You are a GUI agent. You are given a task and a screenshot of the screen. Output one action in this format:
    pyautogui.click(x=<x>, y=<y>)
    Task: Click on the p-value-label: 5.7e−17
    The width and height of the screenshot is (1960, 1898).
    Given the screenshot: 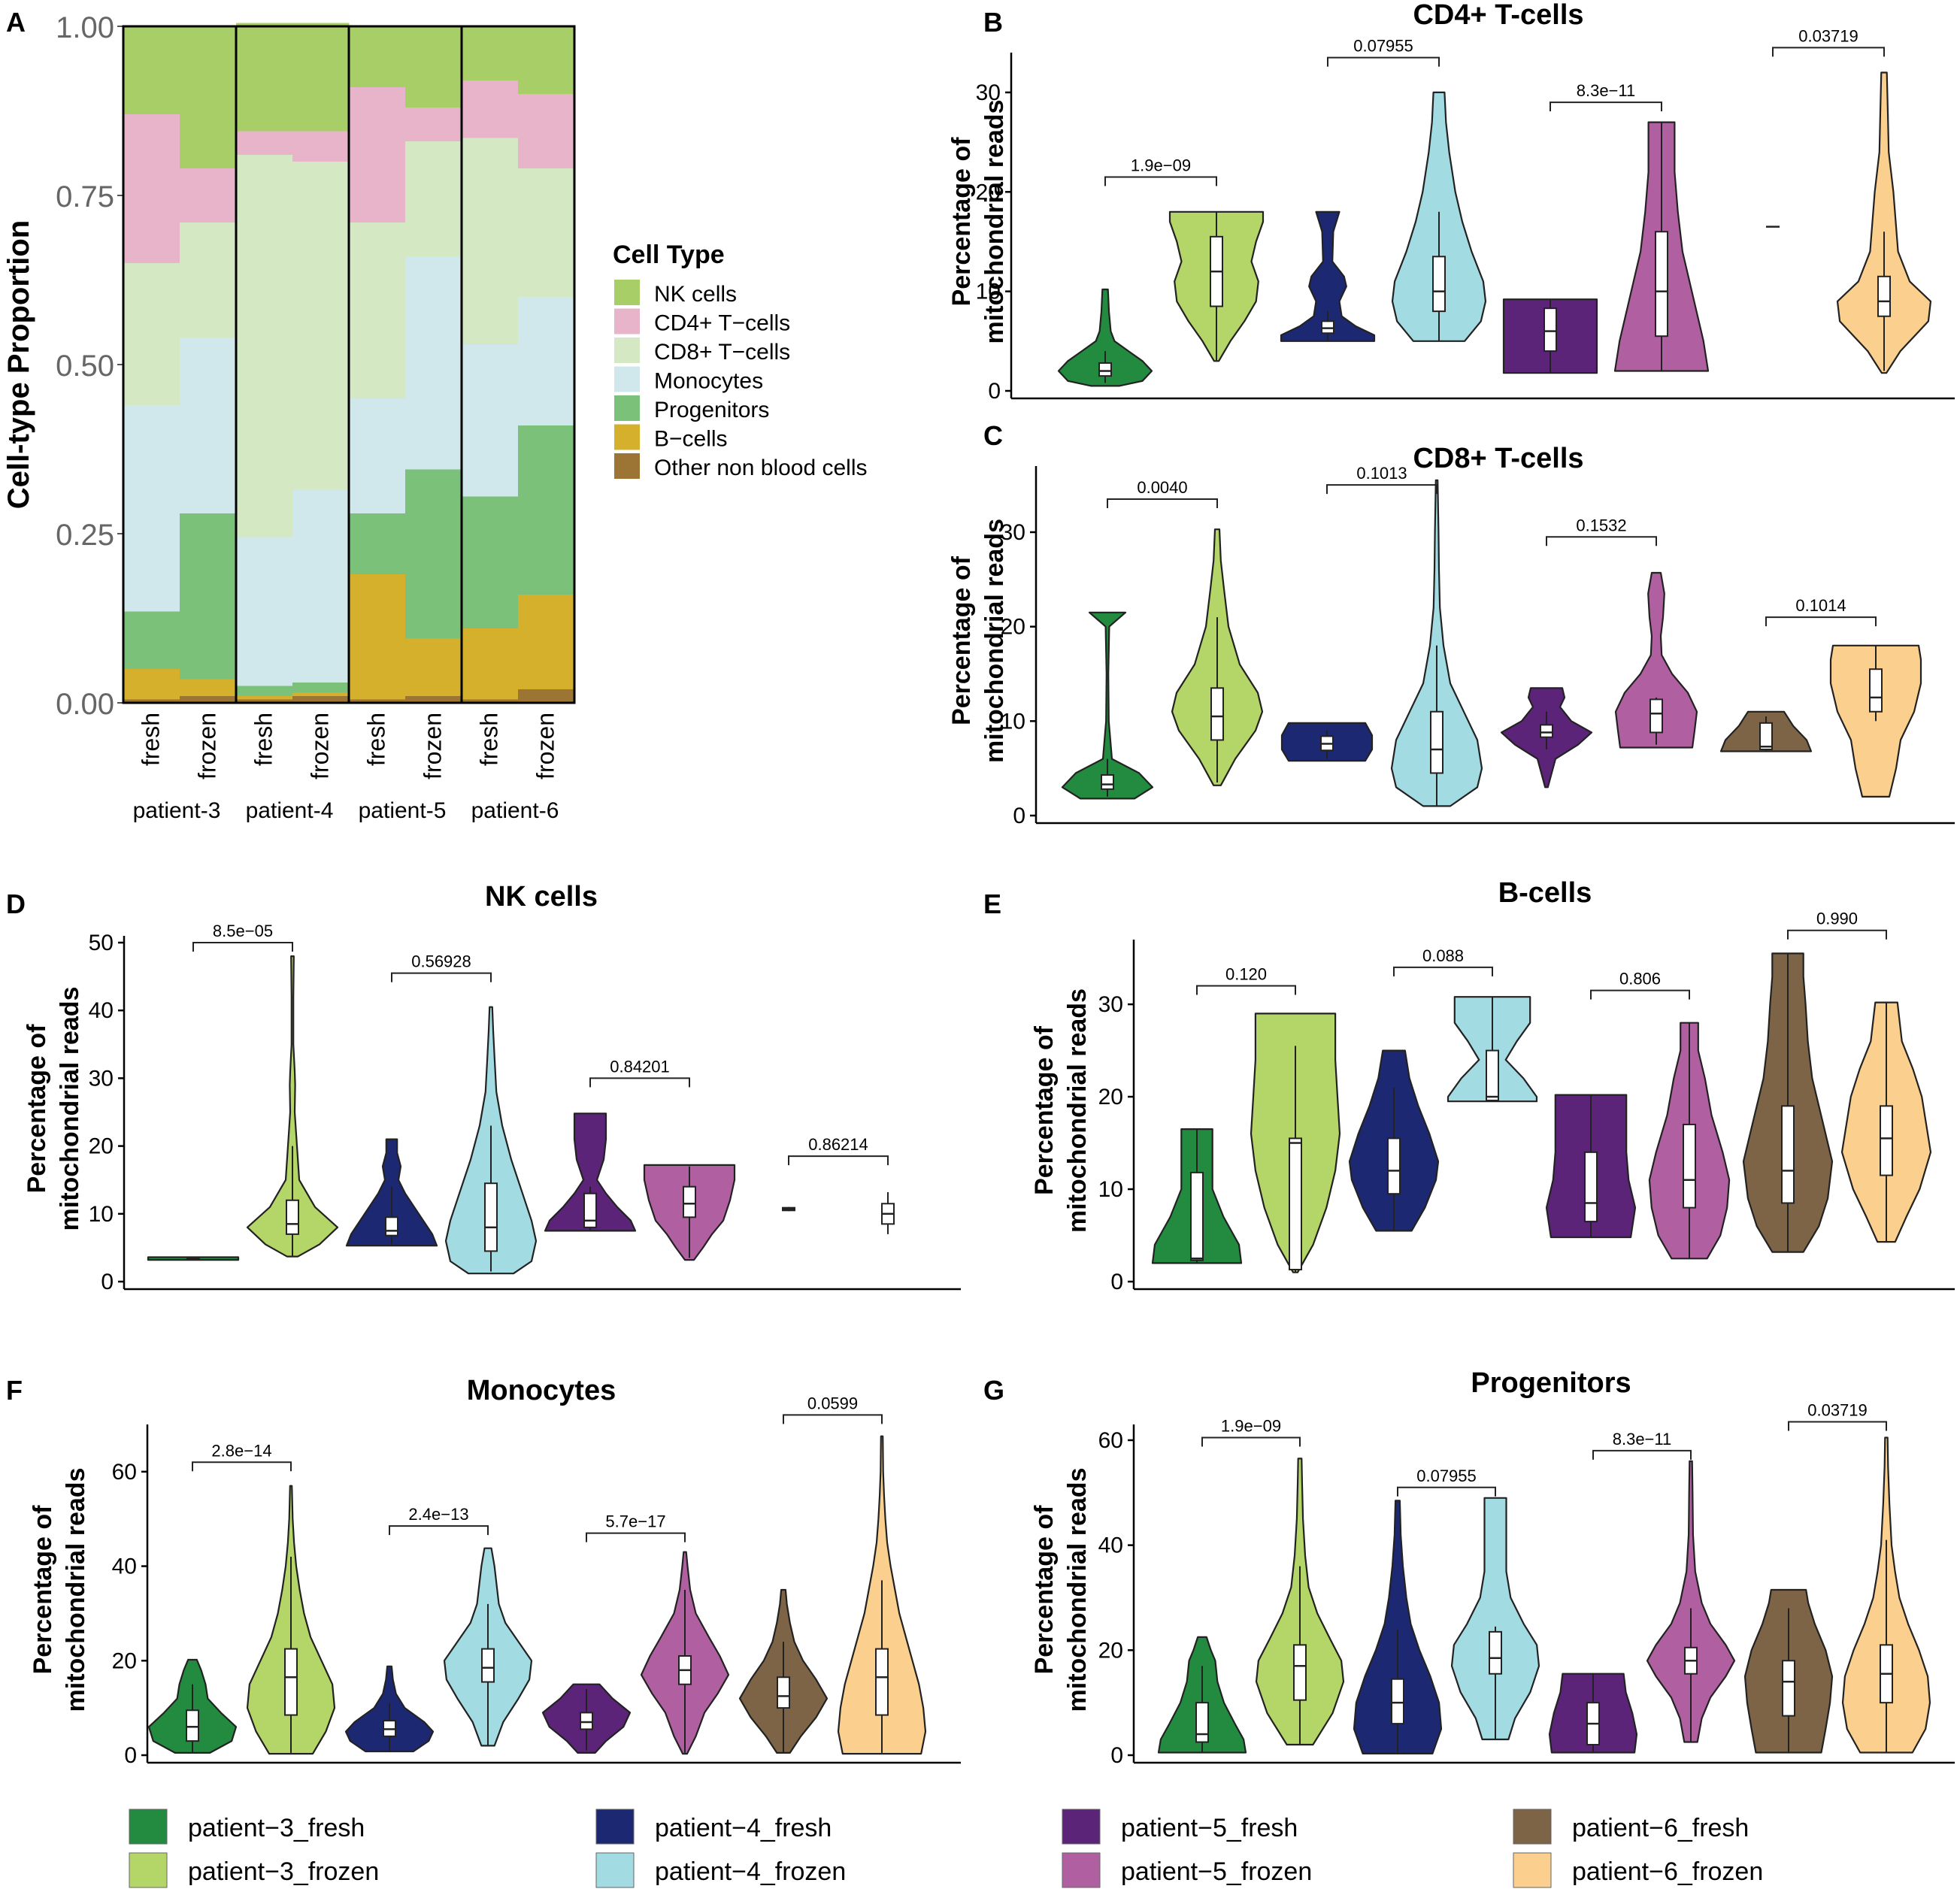 What is the action you would take?
    pyautogui.click(x=635, y=1521)
    